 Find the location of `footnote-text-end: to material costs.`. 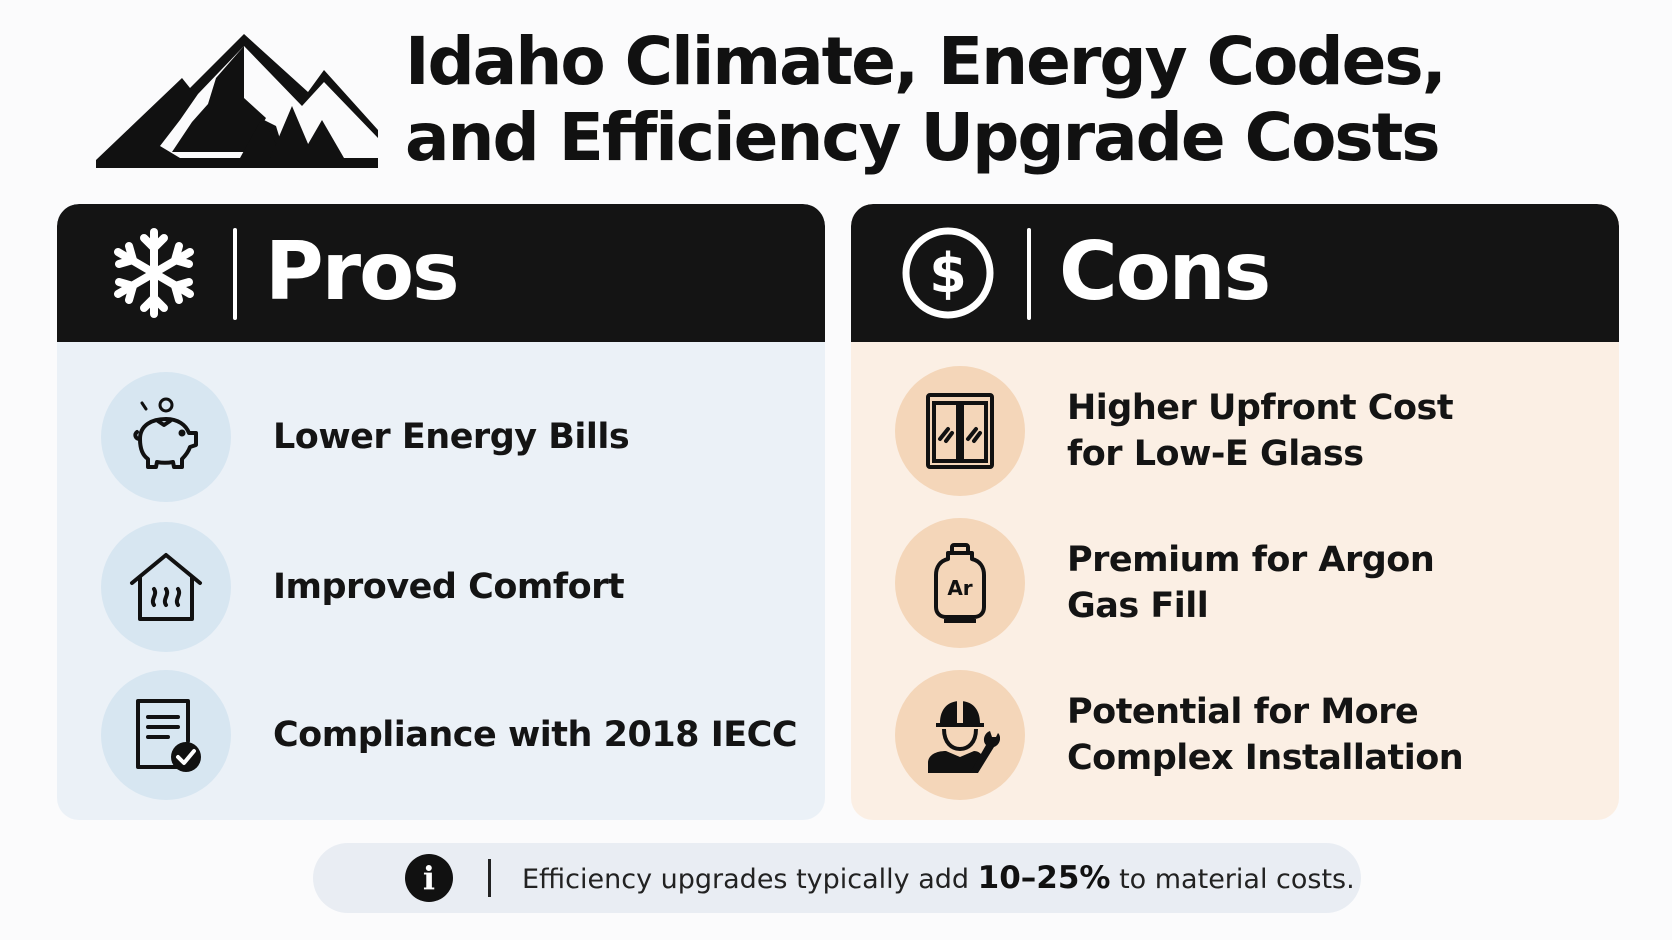

footnote-text-end: to material costs. is located at coordinates (1232, 879).